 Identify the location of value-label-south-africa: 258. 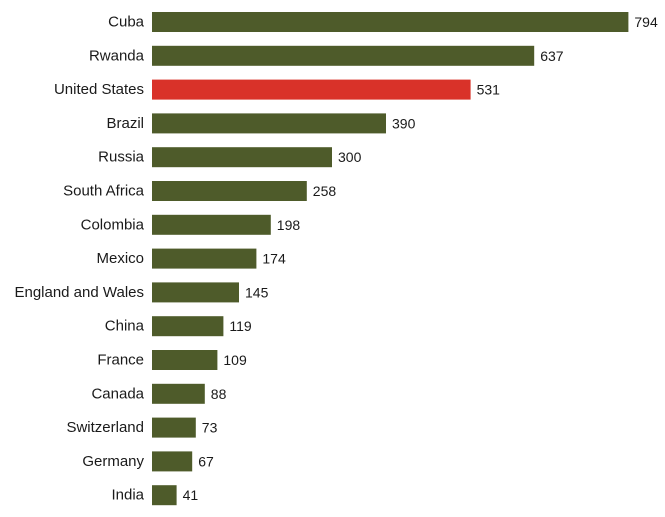
(325, 191).